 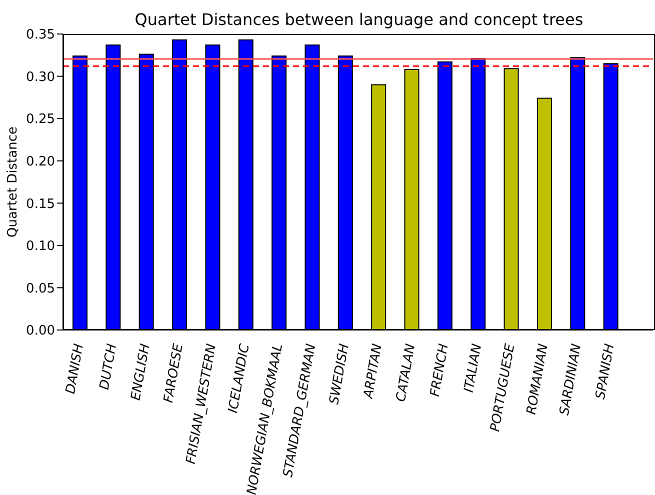 What do you see at coordinates (440, 370) in the screenshot?
I see `x-tick-label: FRENCH` at bounding box center [440, 370].